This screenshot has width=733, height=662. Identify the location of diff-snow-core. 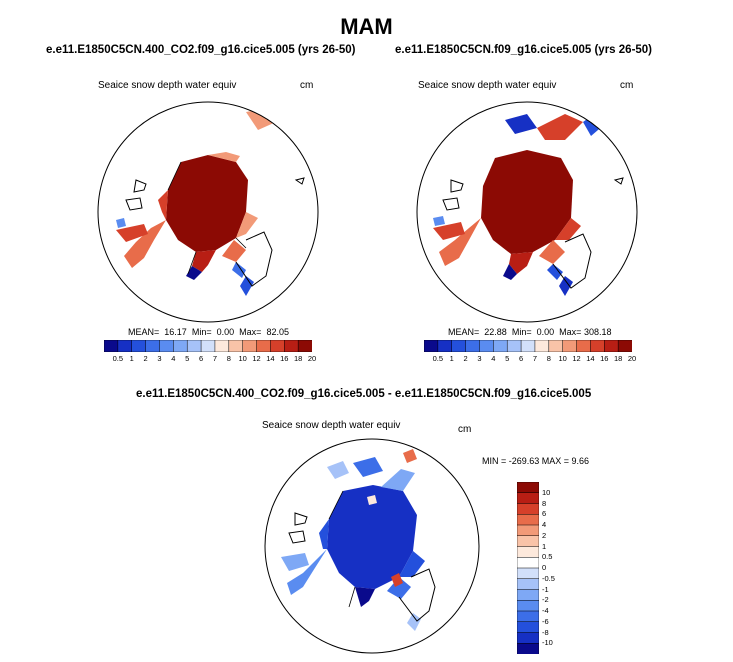
(372, 537).